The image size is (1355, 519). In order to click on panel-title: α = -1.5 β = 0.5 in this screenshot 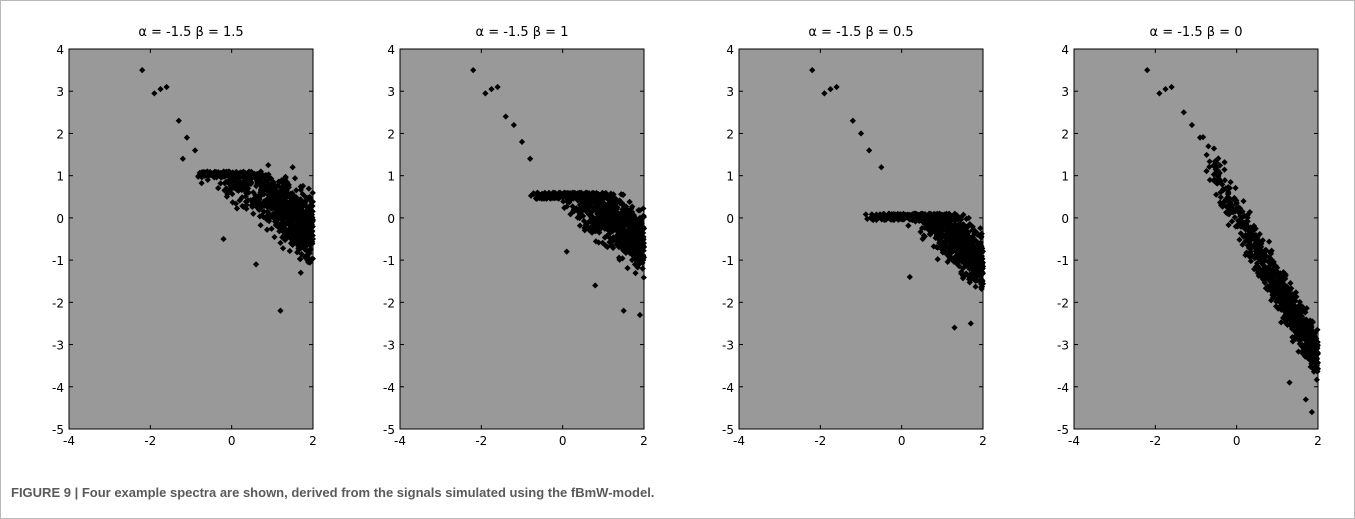, I will do `click(860, 32)`.